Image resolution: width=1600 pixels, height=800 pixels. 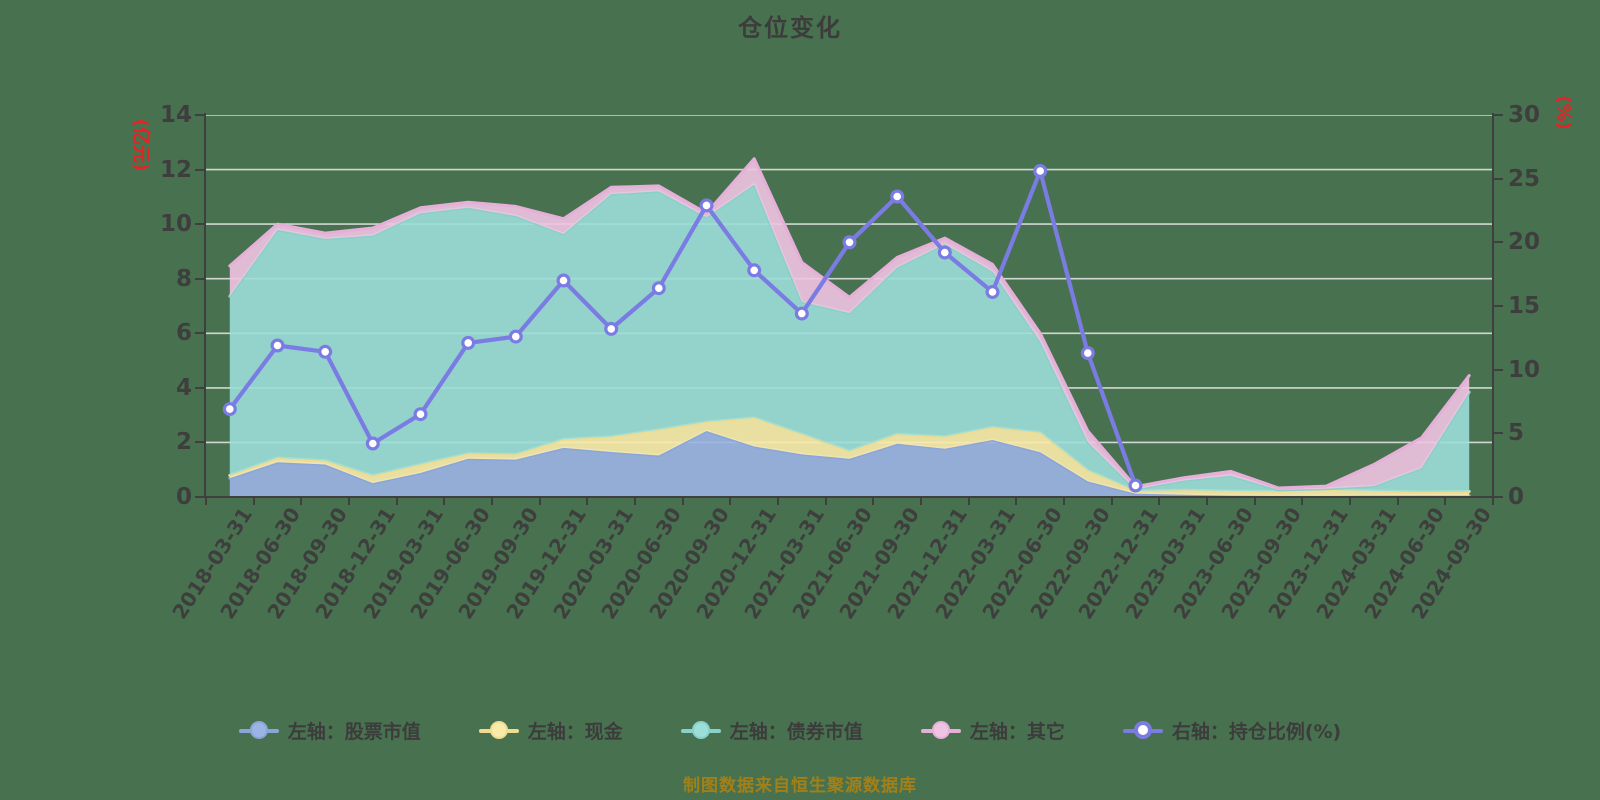 I want to click on right-axis-line, so click(x=1493, y=305).